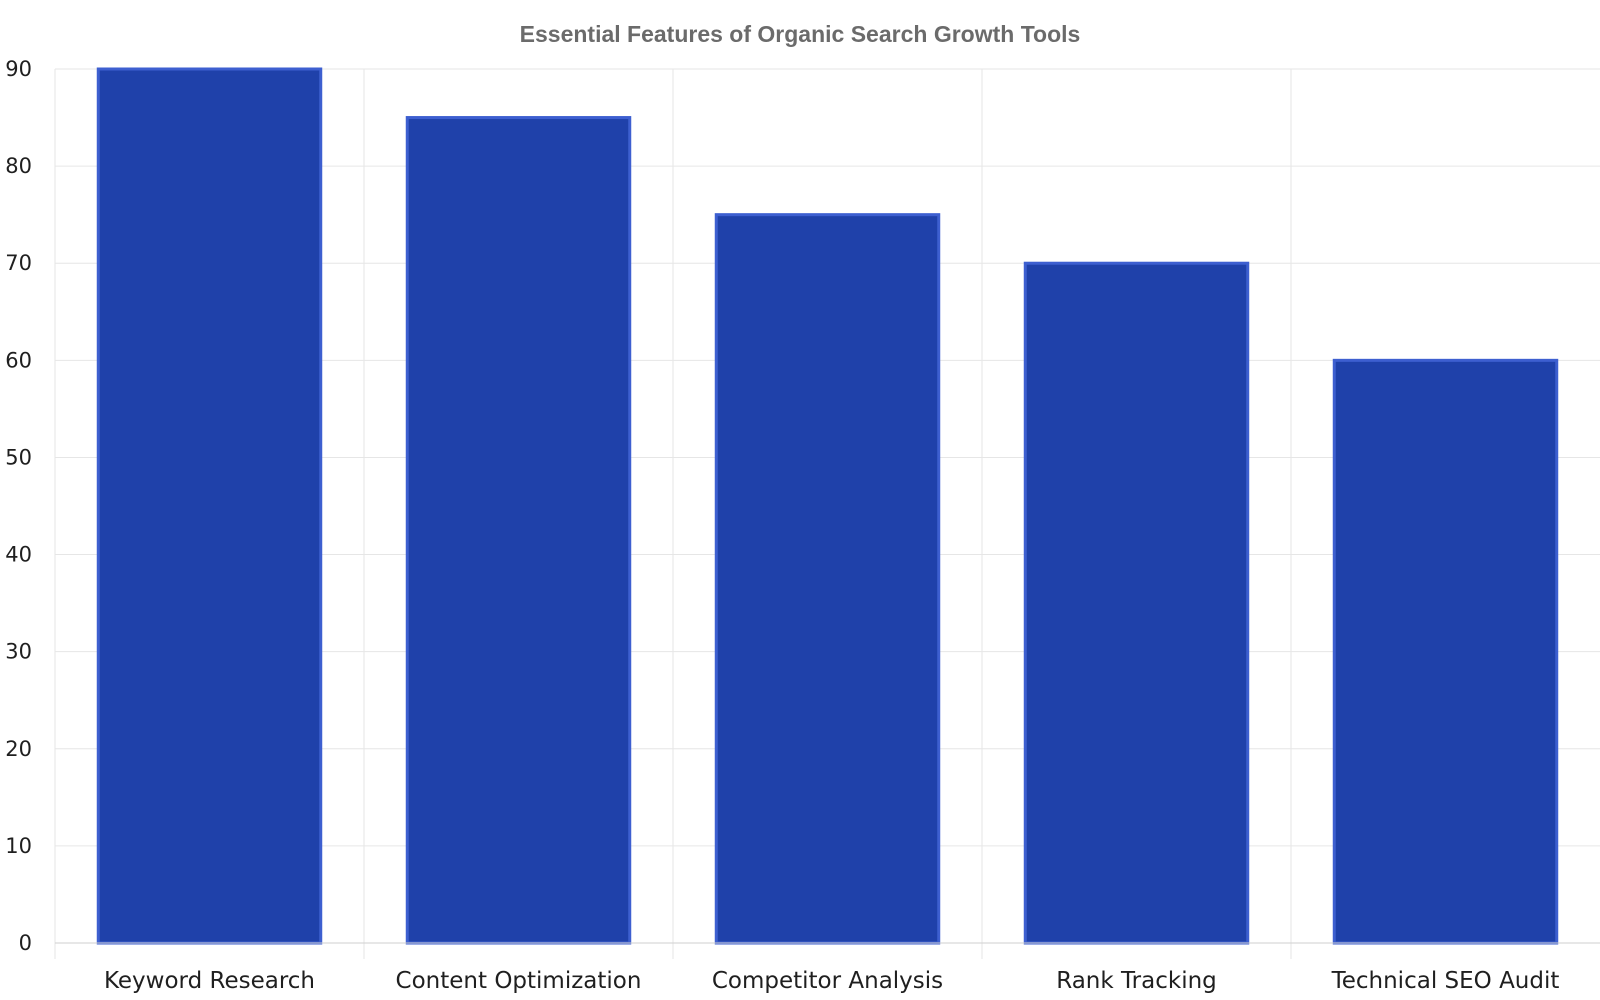  What do you see at coordinates (18, 749) in the screenshot?
I see `y-tick-label: 20` at bounding box center [18, 749].